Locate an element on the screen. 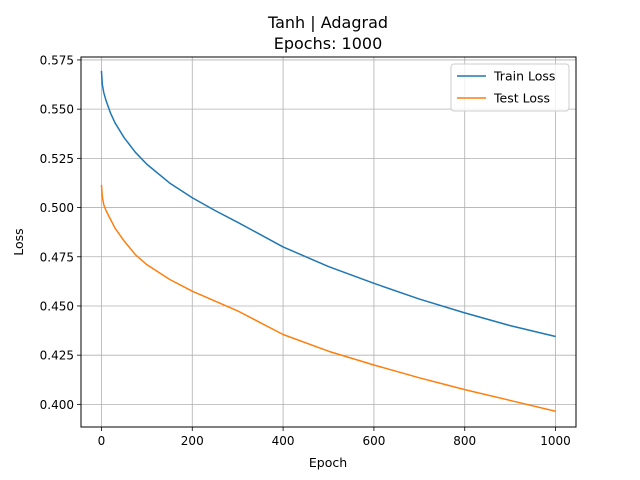 The height and width of the screenshot is (480, 640). chart-subtitle: Epochs: 1000 is located at coordinates (328, 43).